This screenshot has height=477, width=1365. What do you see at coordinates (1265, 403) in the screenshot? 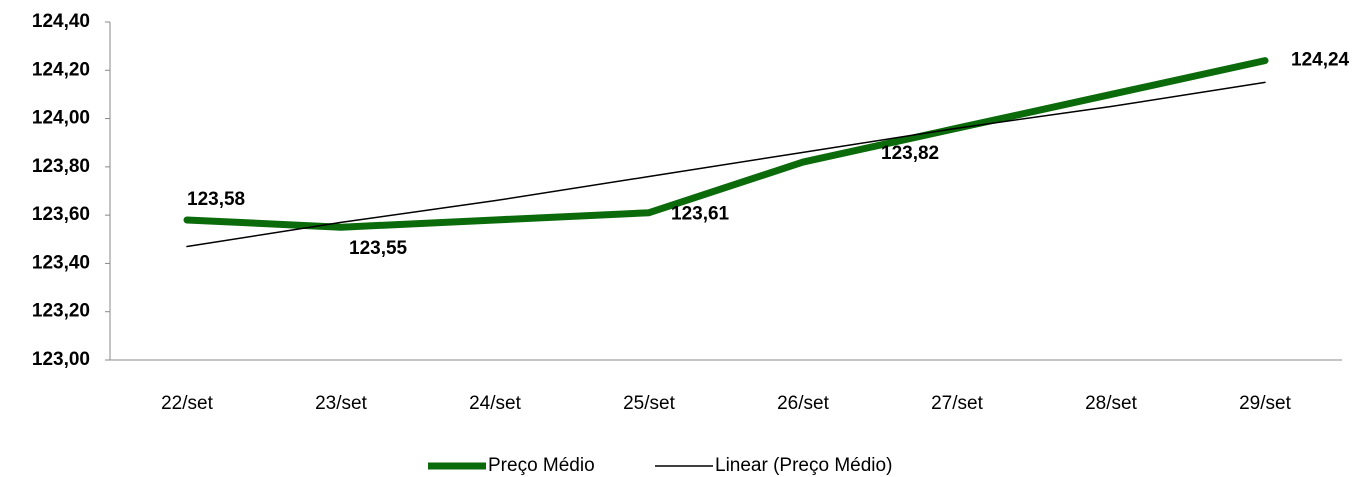
I see `x-tick-label: 29/set` at bounding box center [1265, 403].